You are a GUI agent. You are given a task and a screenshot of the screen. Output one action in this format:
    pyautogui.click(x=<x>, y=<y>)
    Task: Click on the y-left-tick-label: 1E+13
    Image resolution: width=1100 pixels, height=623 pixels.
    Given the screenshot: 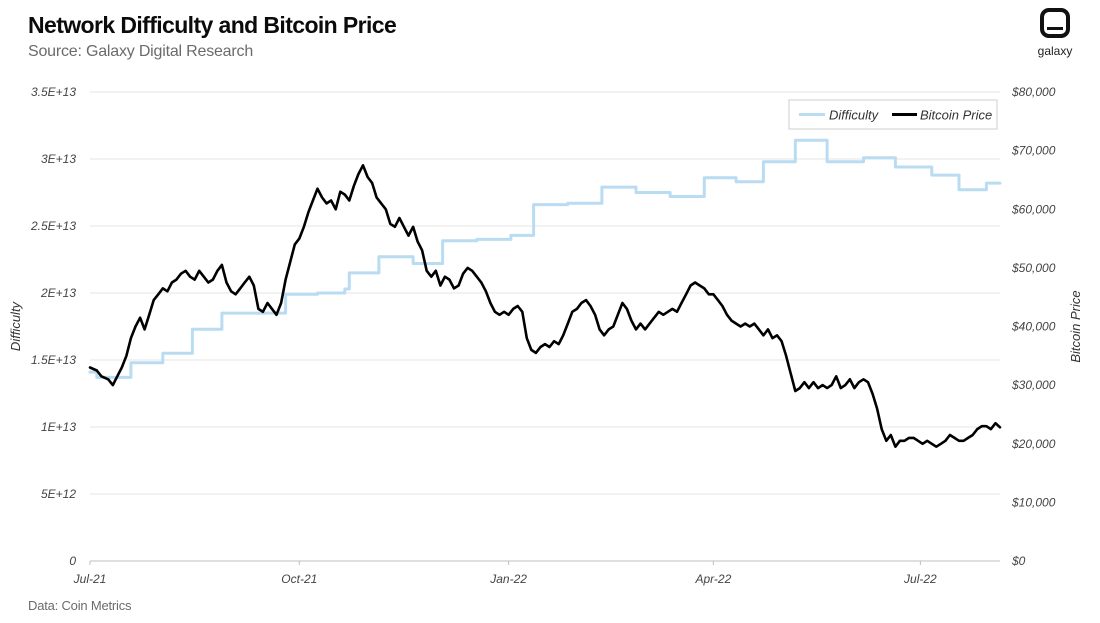 What is the action you would take?
    pyautogui.click(x=58, y=427)
    